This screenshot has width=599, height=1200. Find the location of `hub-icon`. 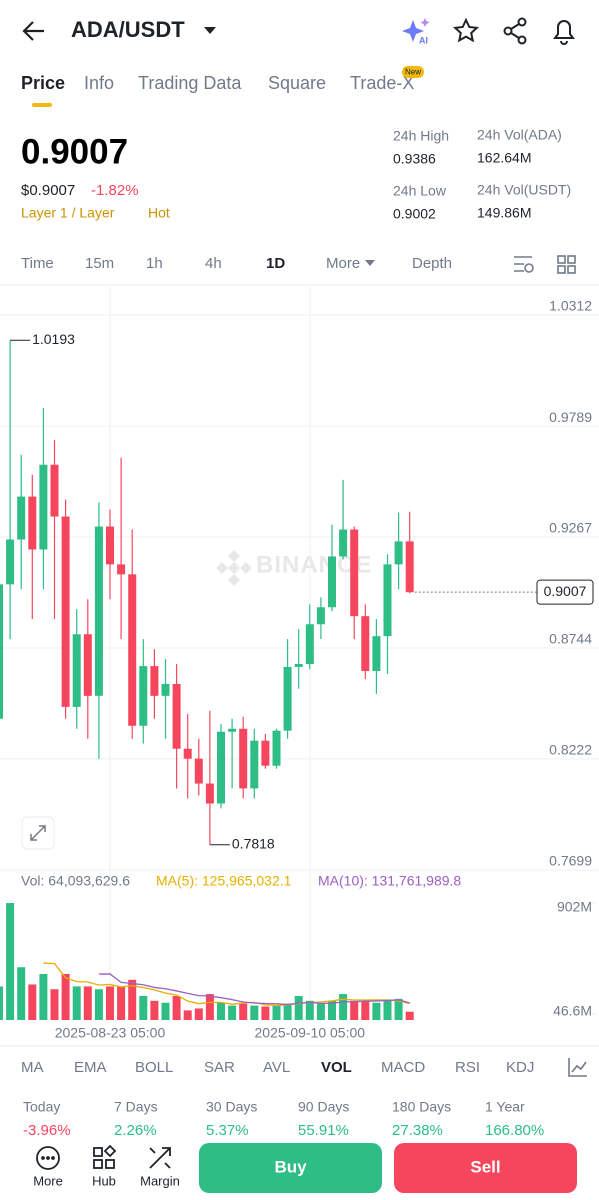

hub-icon is located at coordinates (105, 1156).